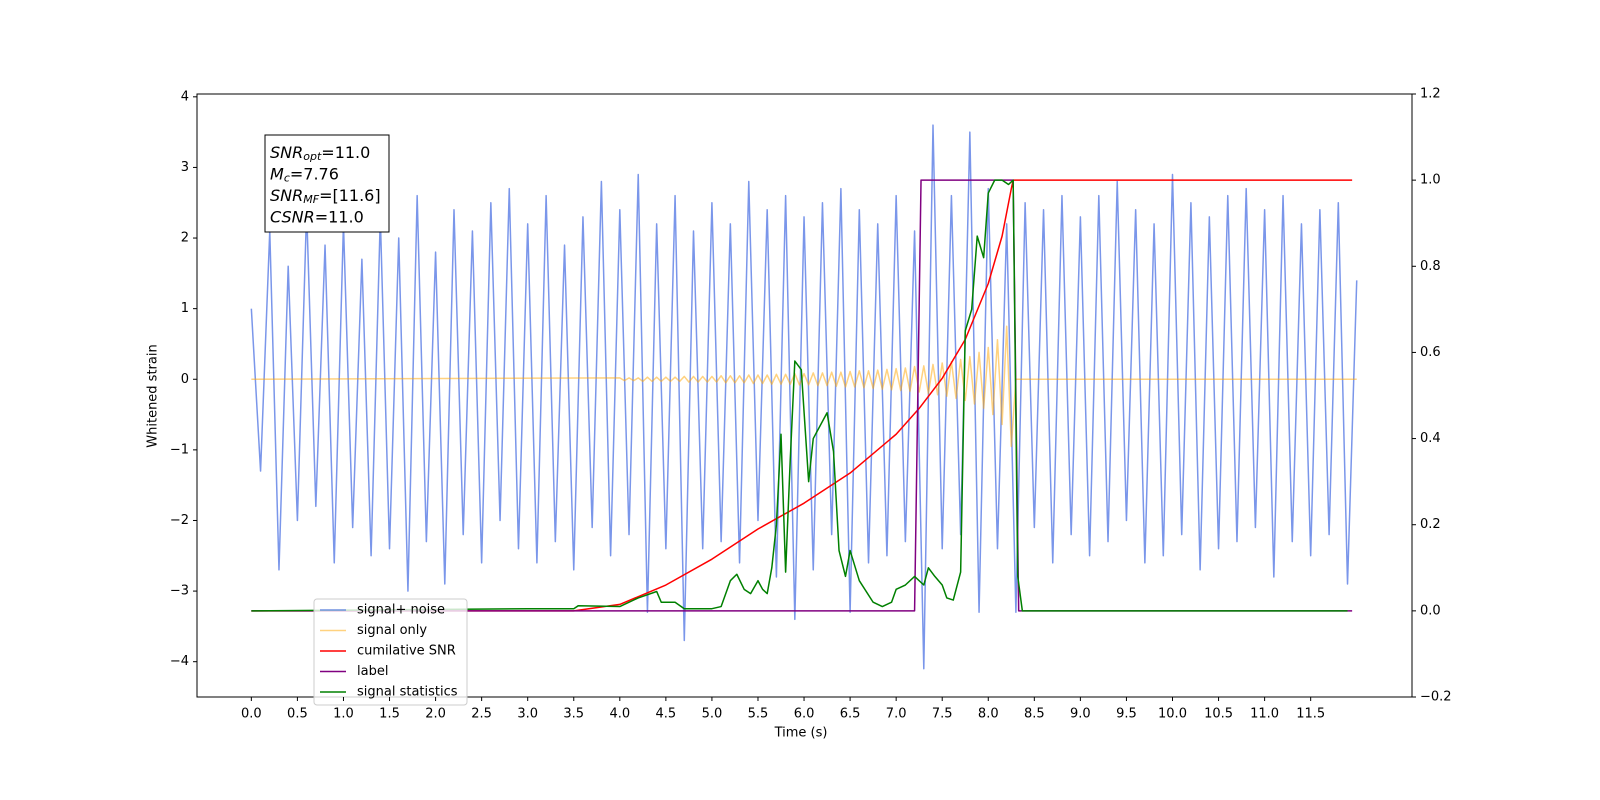  What do you see at coordinates (251, 714) in the screenshot?
I see `x-tick-label: 0.0` at bounding box center [251, 714].